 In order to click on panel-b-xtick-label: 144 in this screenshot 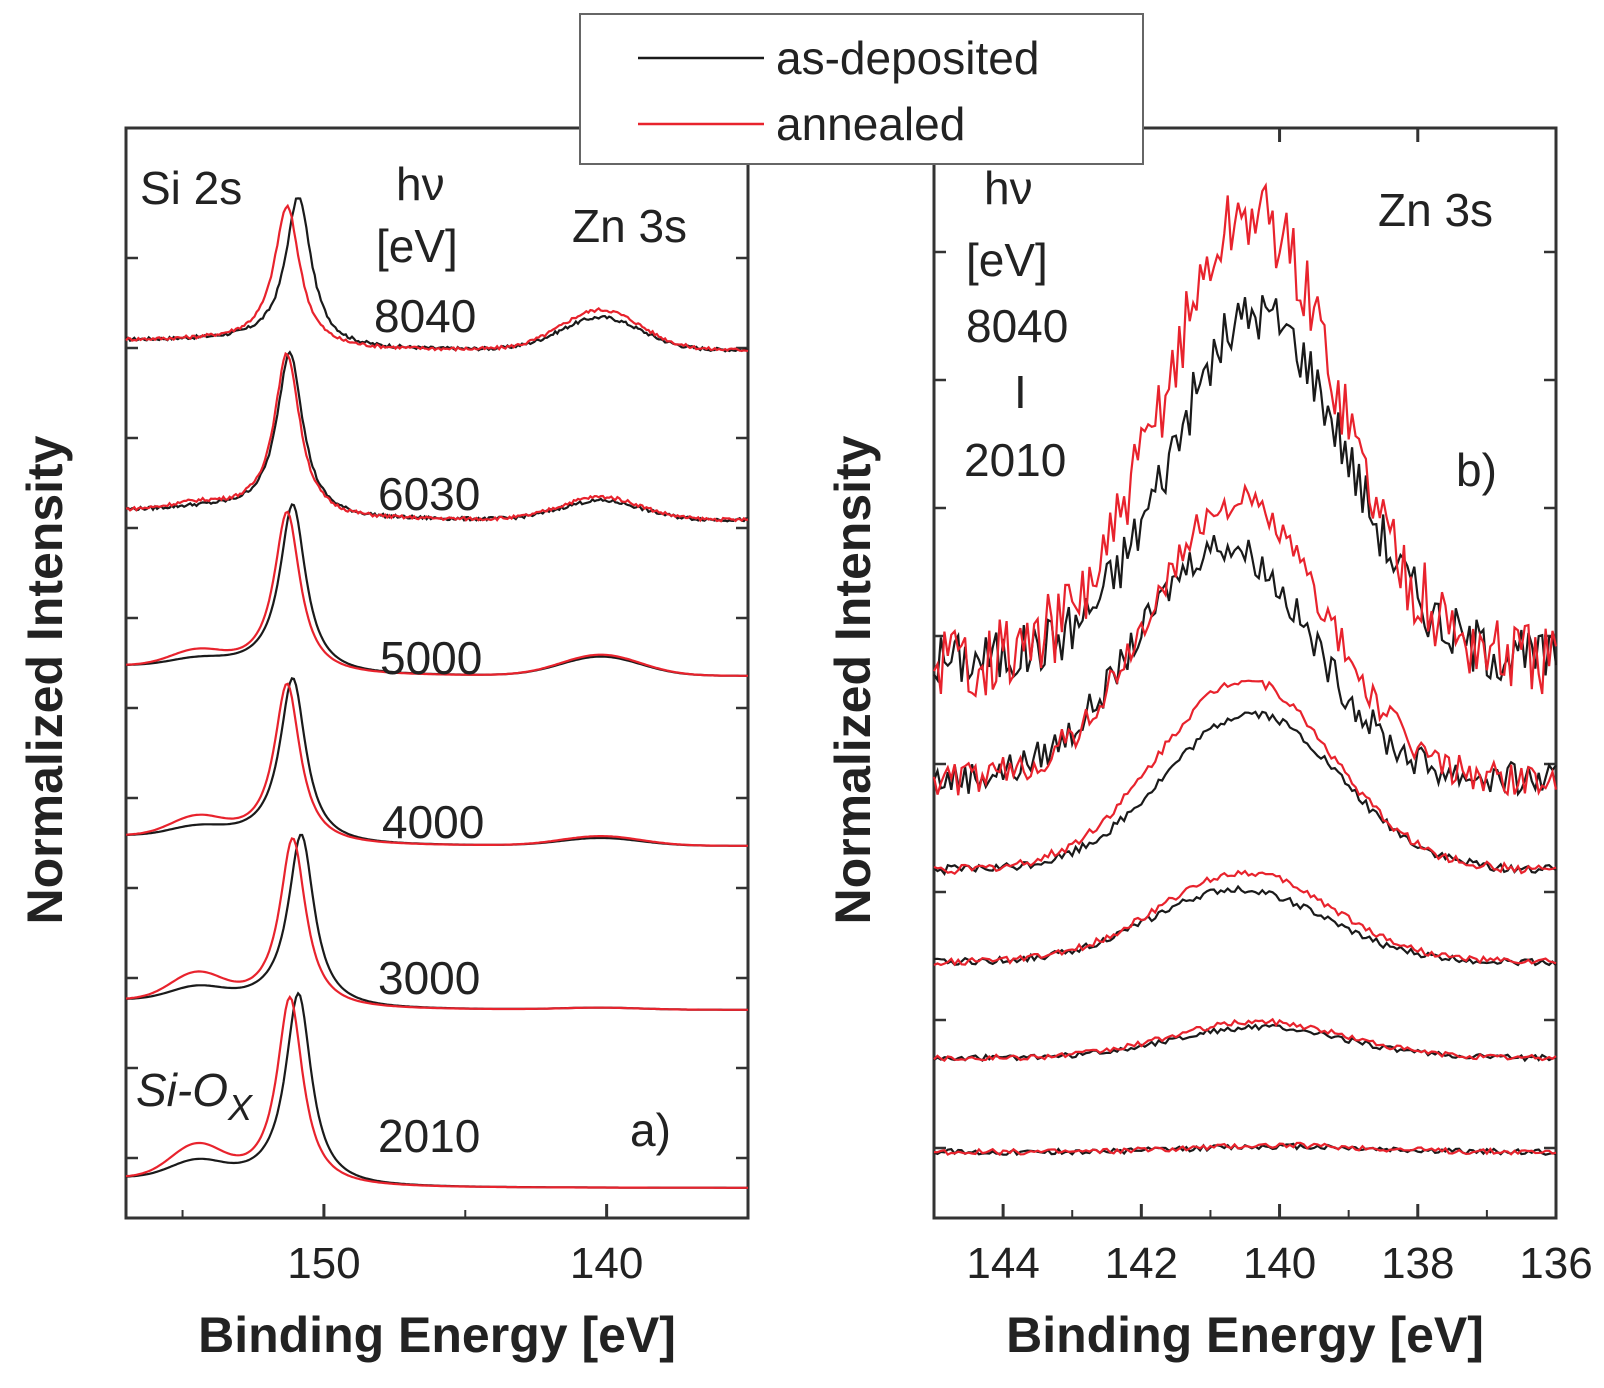, I will do `click(1002, 1263)`.